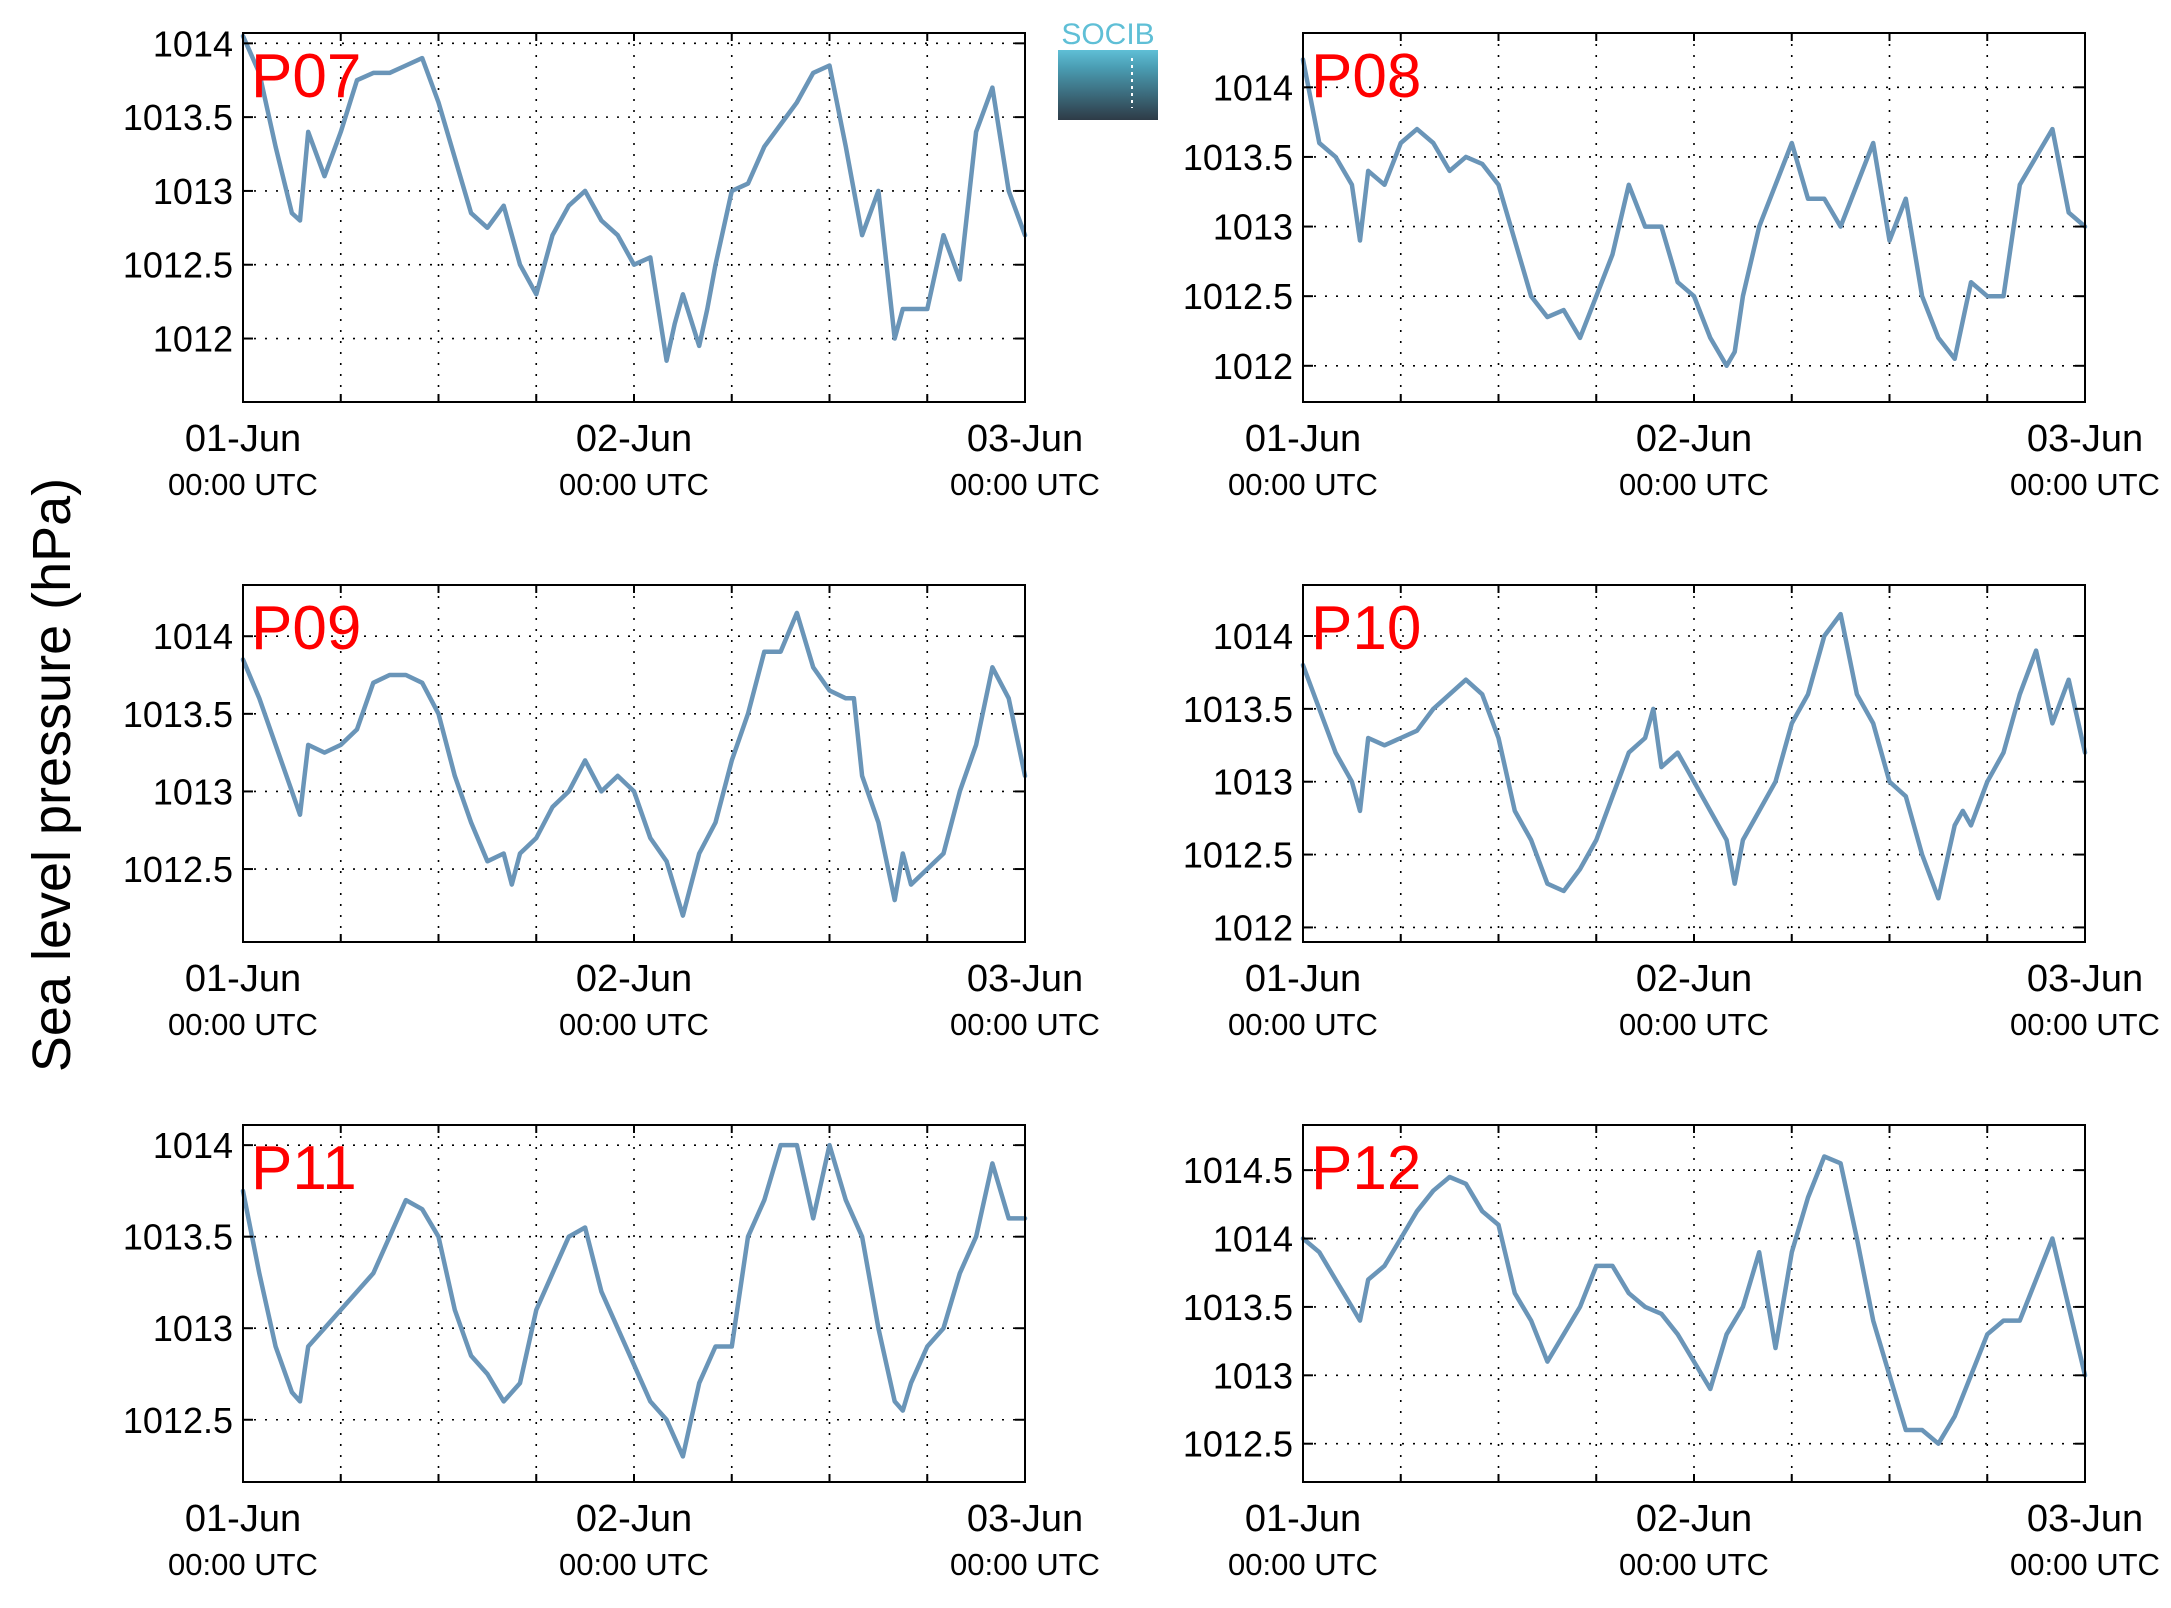 The height and width of the screenshot is (1608, 2171). What do you see at coordinates (634, 198) in the screenshot?
I see `series-line-p07` at bounding box center [634, 198].